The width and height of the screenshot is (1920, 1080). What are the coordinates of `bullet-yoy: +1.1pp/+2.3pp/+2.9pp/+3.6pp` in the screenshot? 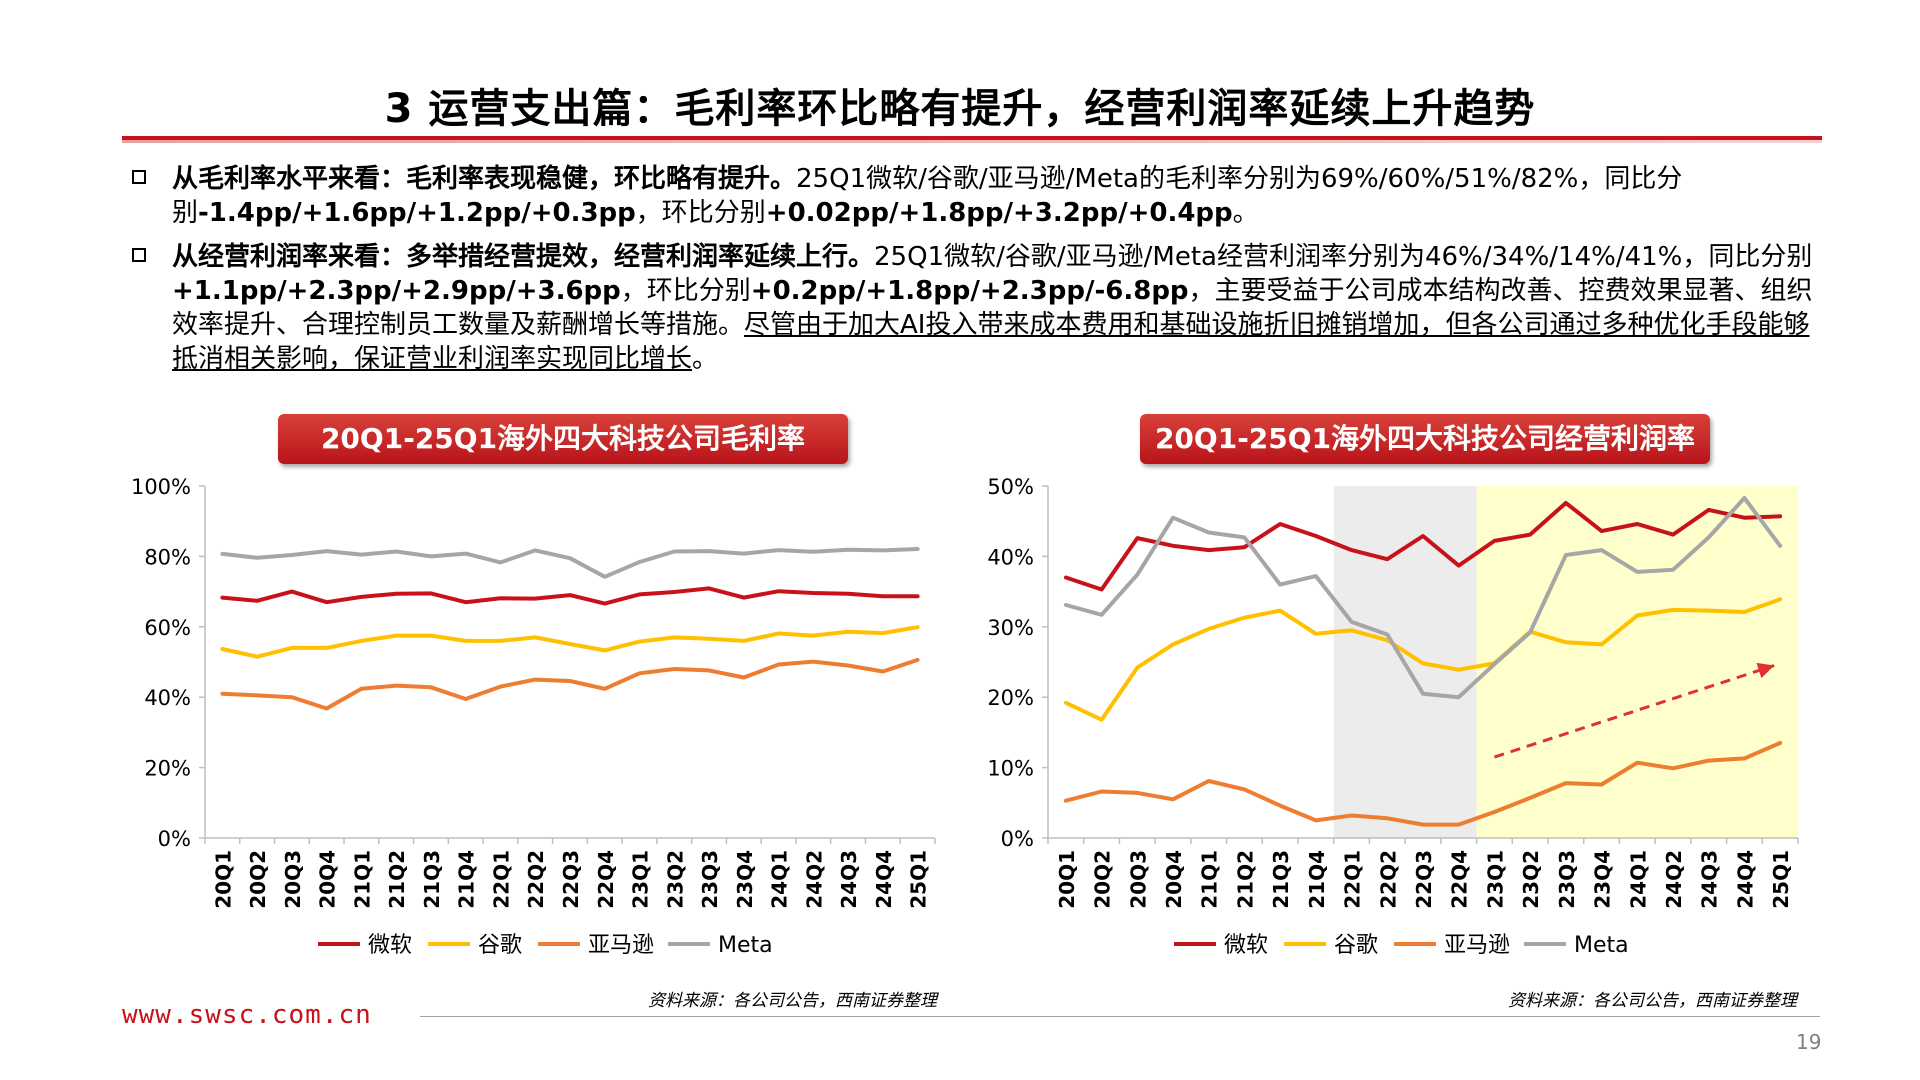 It's located at (396, 291).